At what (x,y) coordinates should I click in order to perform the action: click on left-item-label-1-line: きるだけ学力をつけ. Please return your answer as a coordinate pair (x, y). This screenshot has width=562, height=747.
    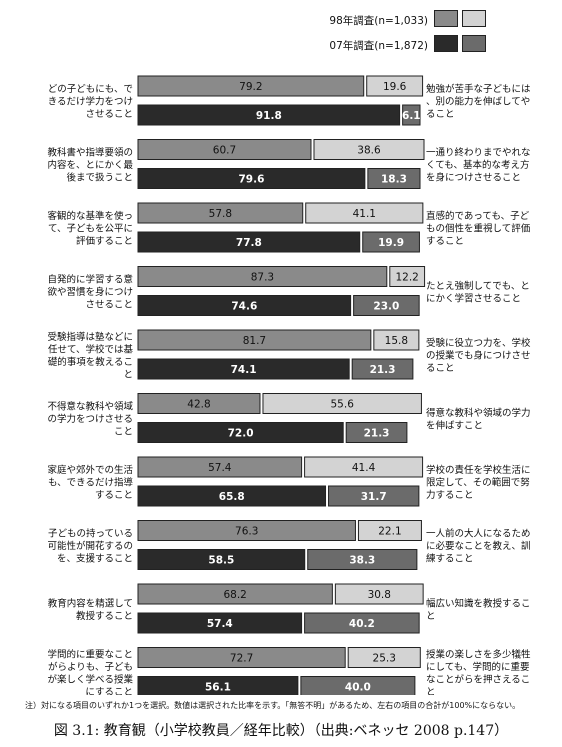
    Looking at the image, I should click on (90, 102).